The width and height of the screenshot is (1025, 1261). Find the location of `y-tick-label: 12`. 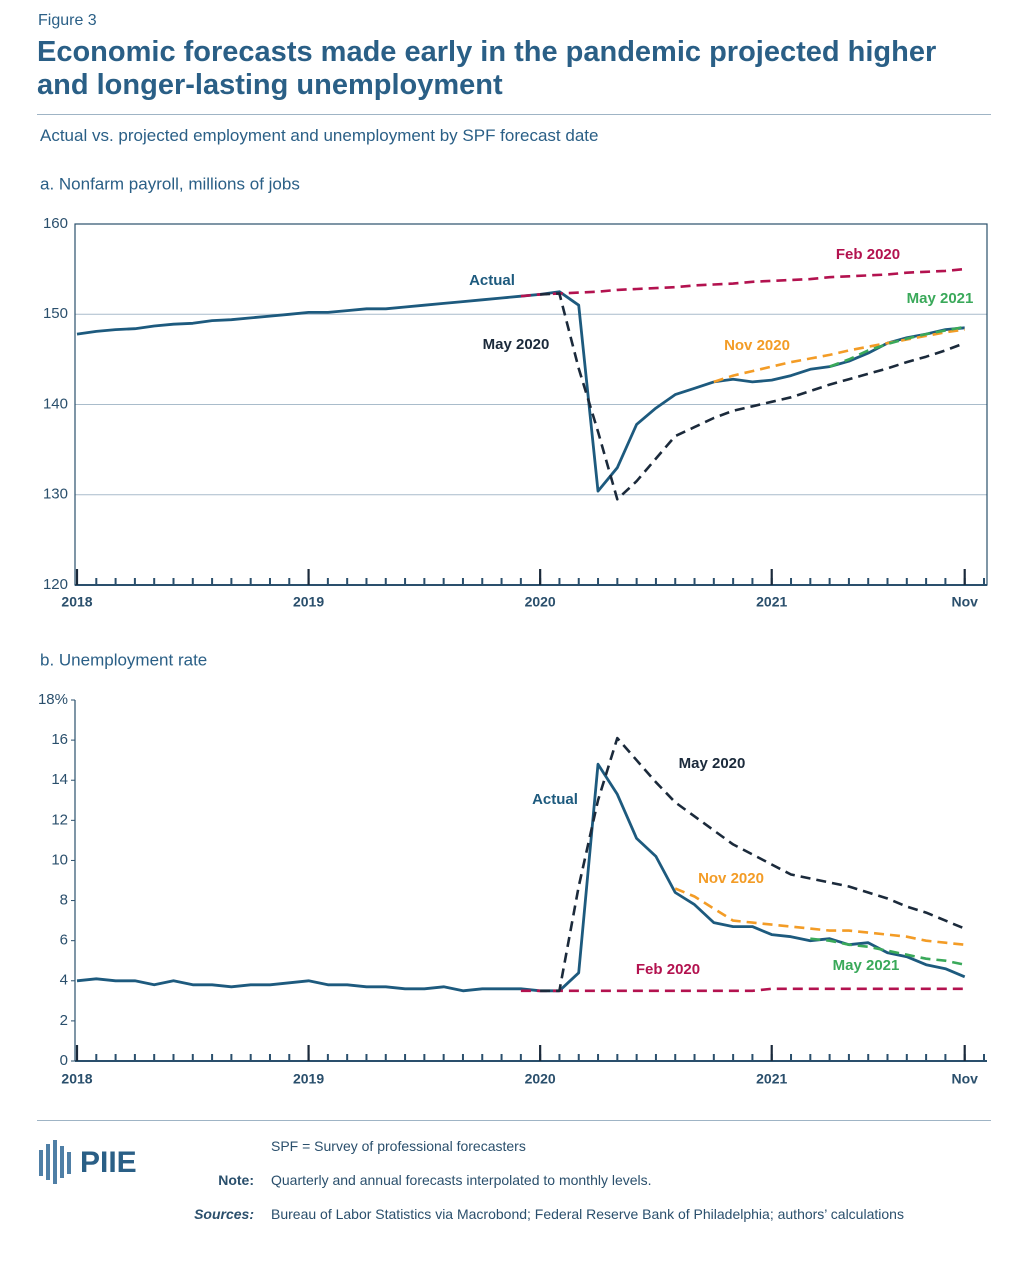

y-tick-label: 12 is located at coordinates (59, 819).